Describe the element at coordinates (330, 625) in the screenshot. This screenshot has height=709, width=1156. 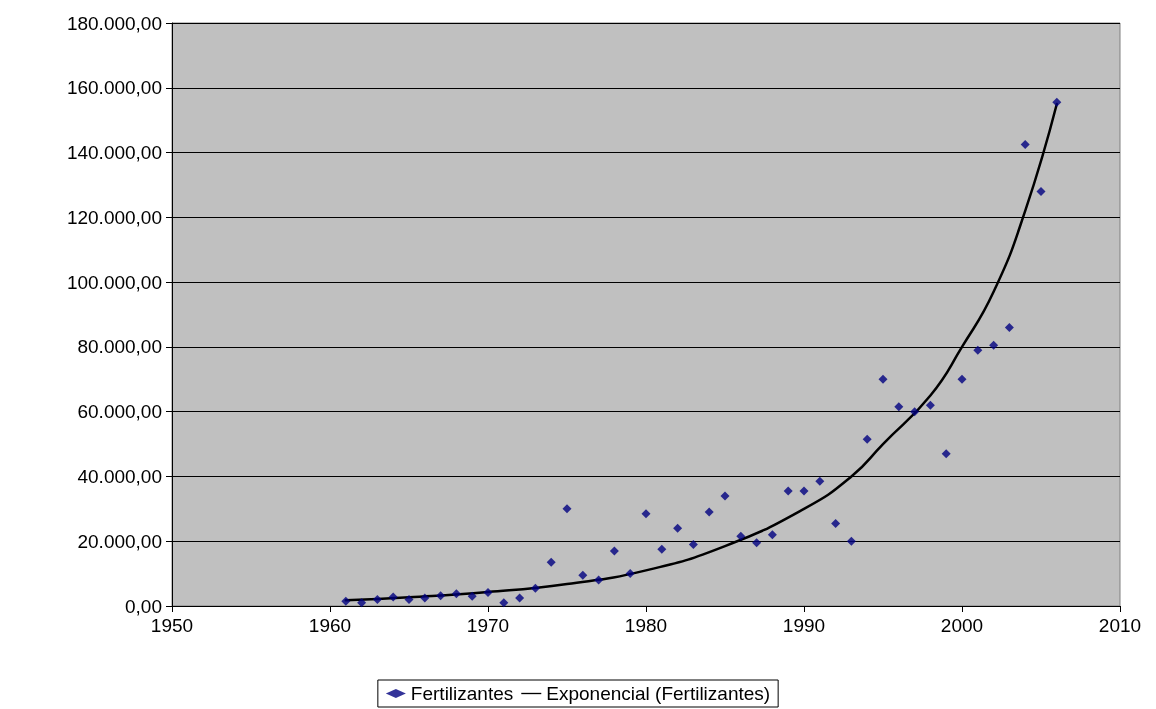
I see `x-tick-label: 1960` at that location.